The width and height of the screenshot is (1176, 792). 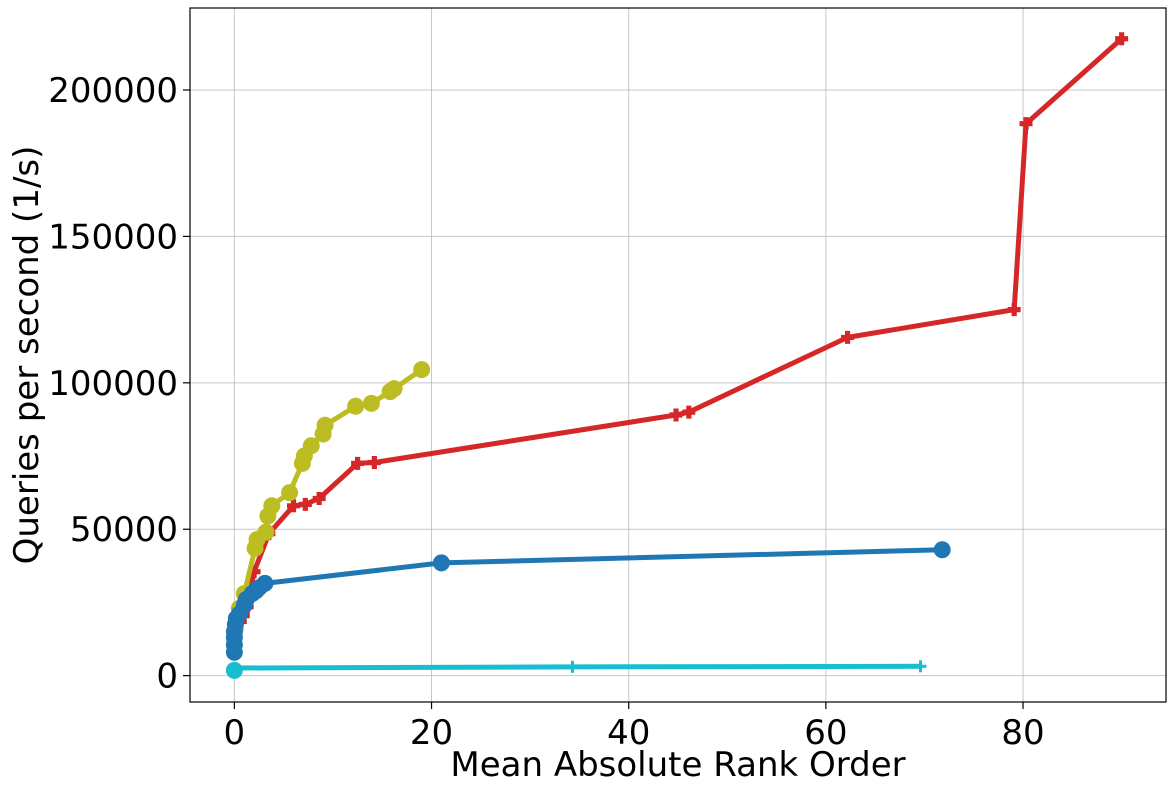 I want to click on x-tick-label: 60, so click(x=825, y=733).